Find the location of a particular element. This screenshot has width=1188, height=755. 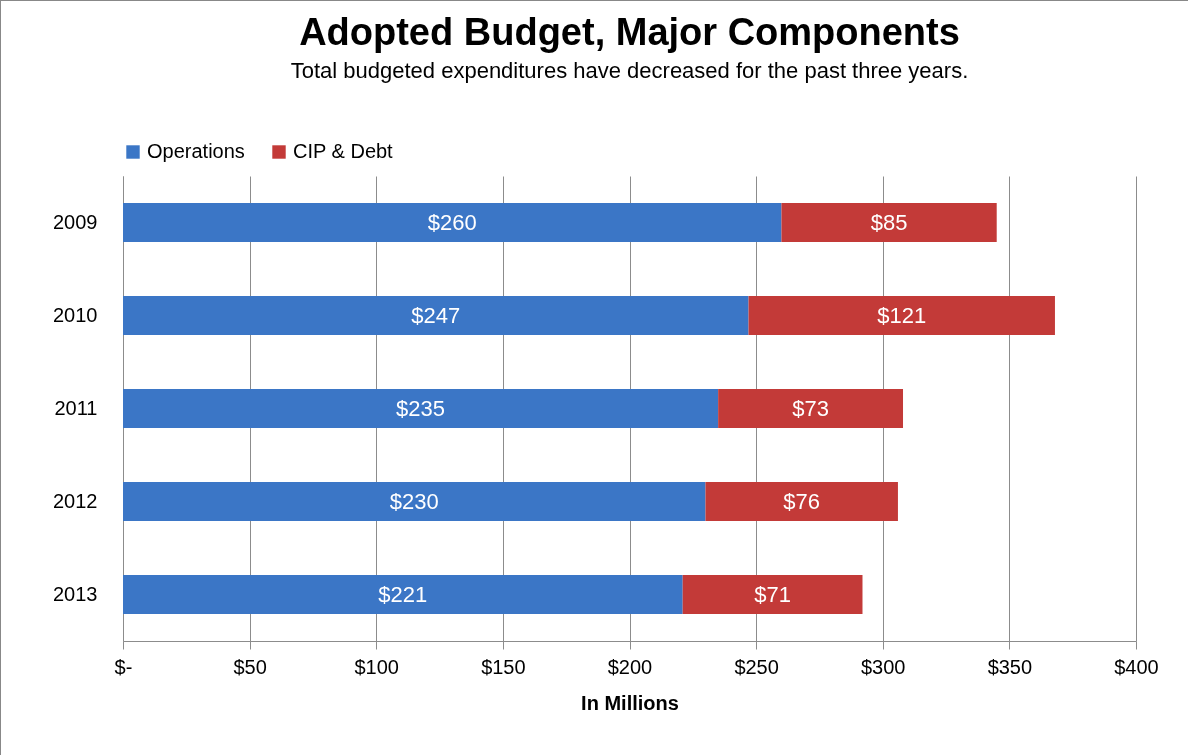

chart-title: Adopted Budget, Major Components is located at coordinates (629, 32).